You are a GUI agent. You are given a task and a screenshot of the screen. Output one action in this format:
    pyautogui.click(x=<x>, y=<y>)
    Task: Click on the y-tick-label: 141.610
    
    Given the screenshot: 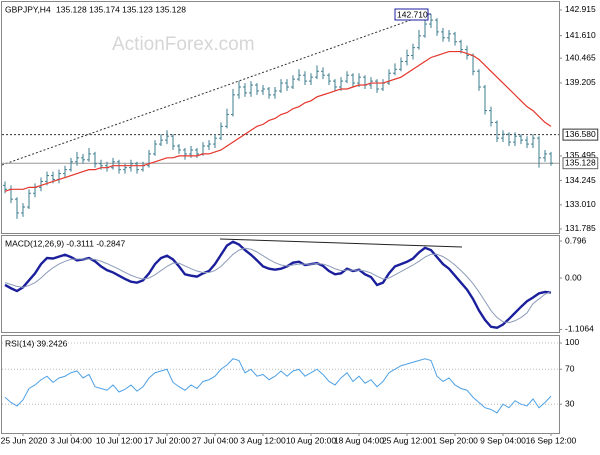 What is the action you would take?
    pyautogui.click(x=580, y=35)
    